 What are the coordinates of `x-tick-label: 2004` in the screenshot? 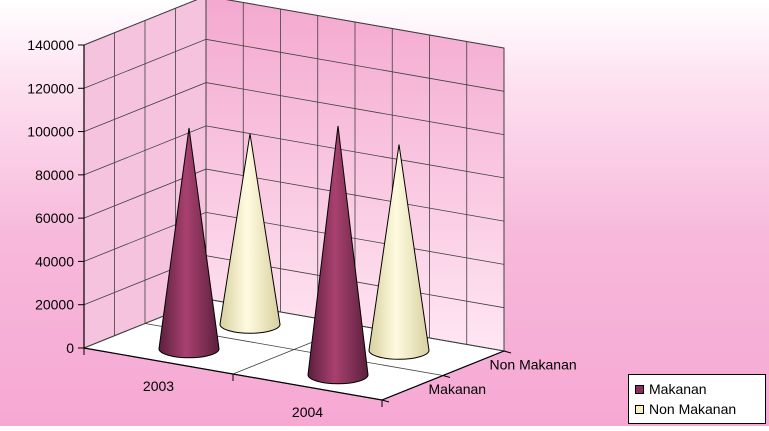 It's located at (307, 412).